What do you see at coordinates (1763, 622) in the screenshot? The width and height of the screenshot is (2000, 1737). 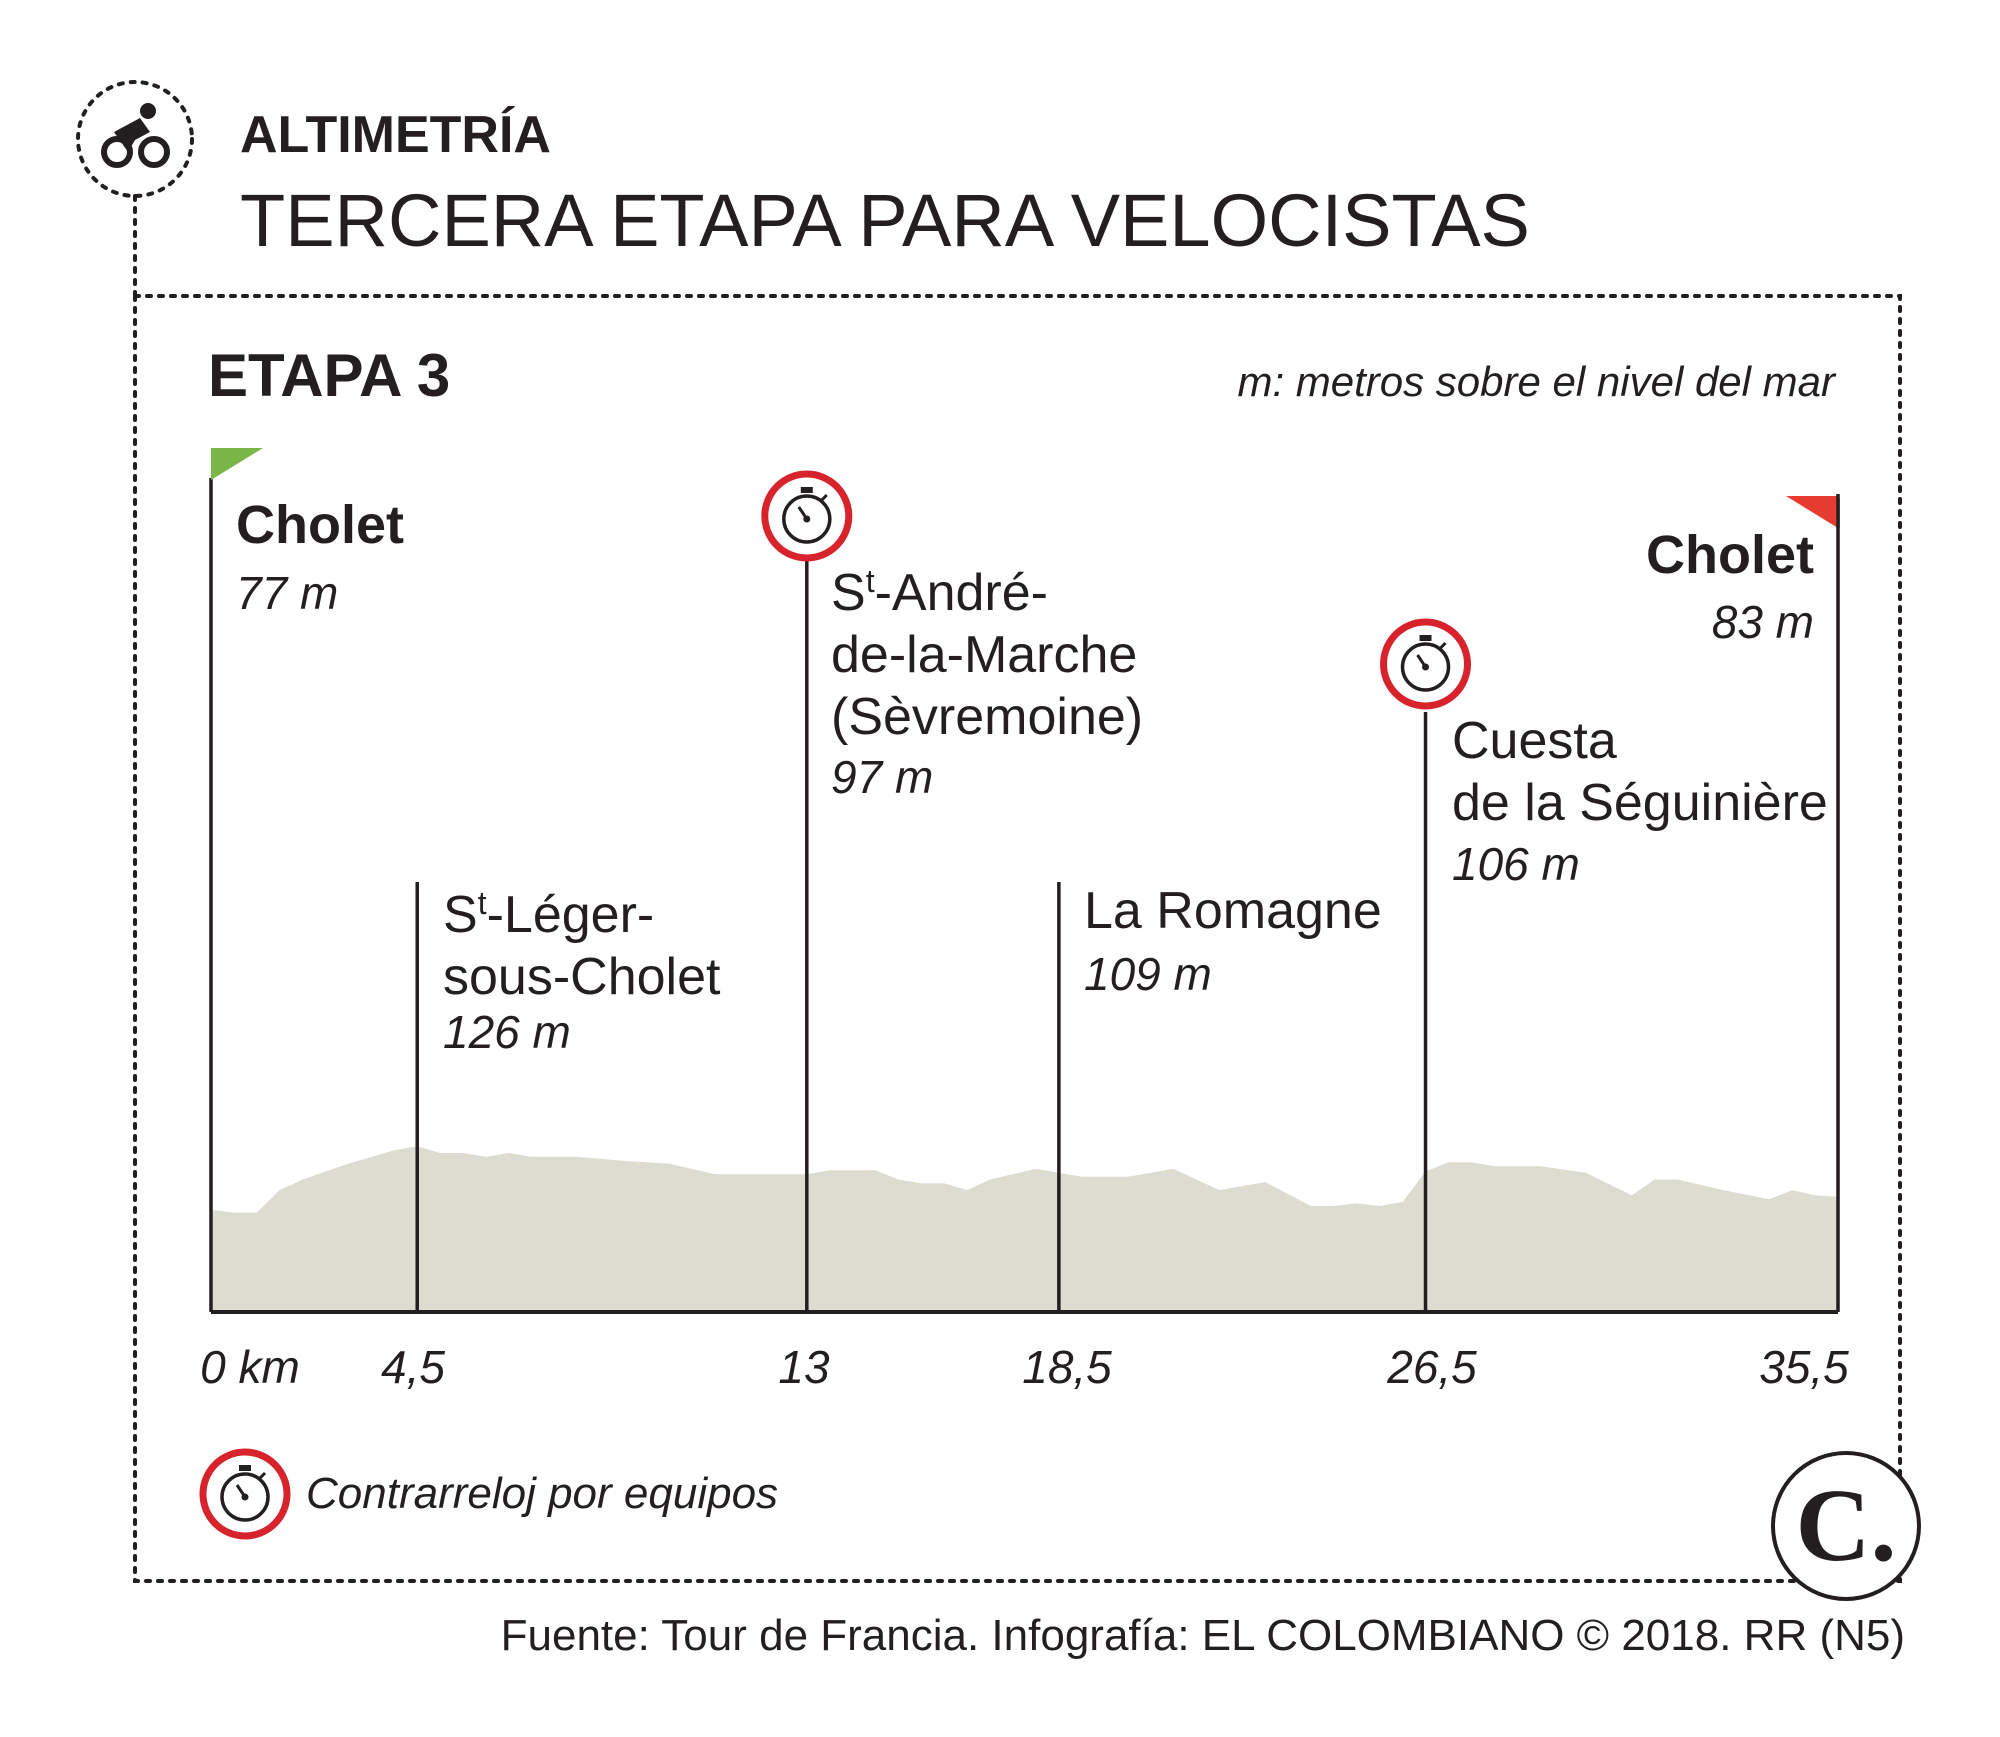 I see `waypoint-altitude: 83 m` at bounding box center [1763, 622].